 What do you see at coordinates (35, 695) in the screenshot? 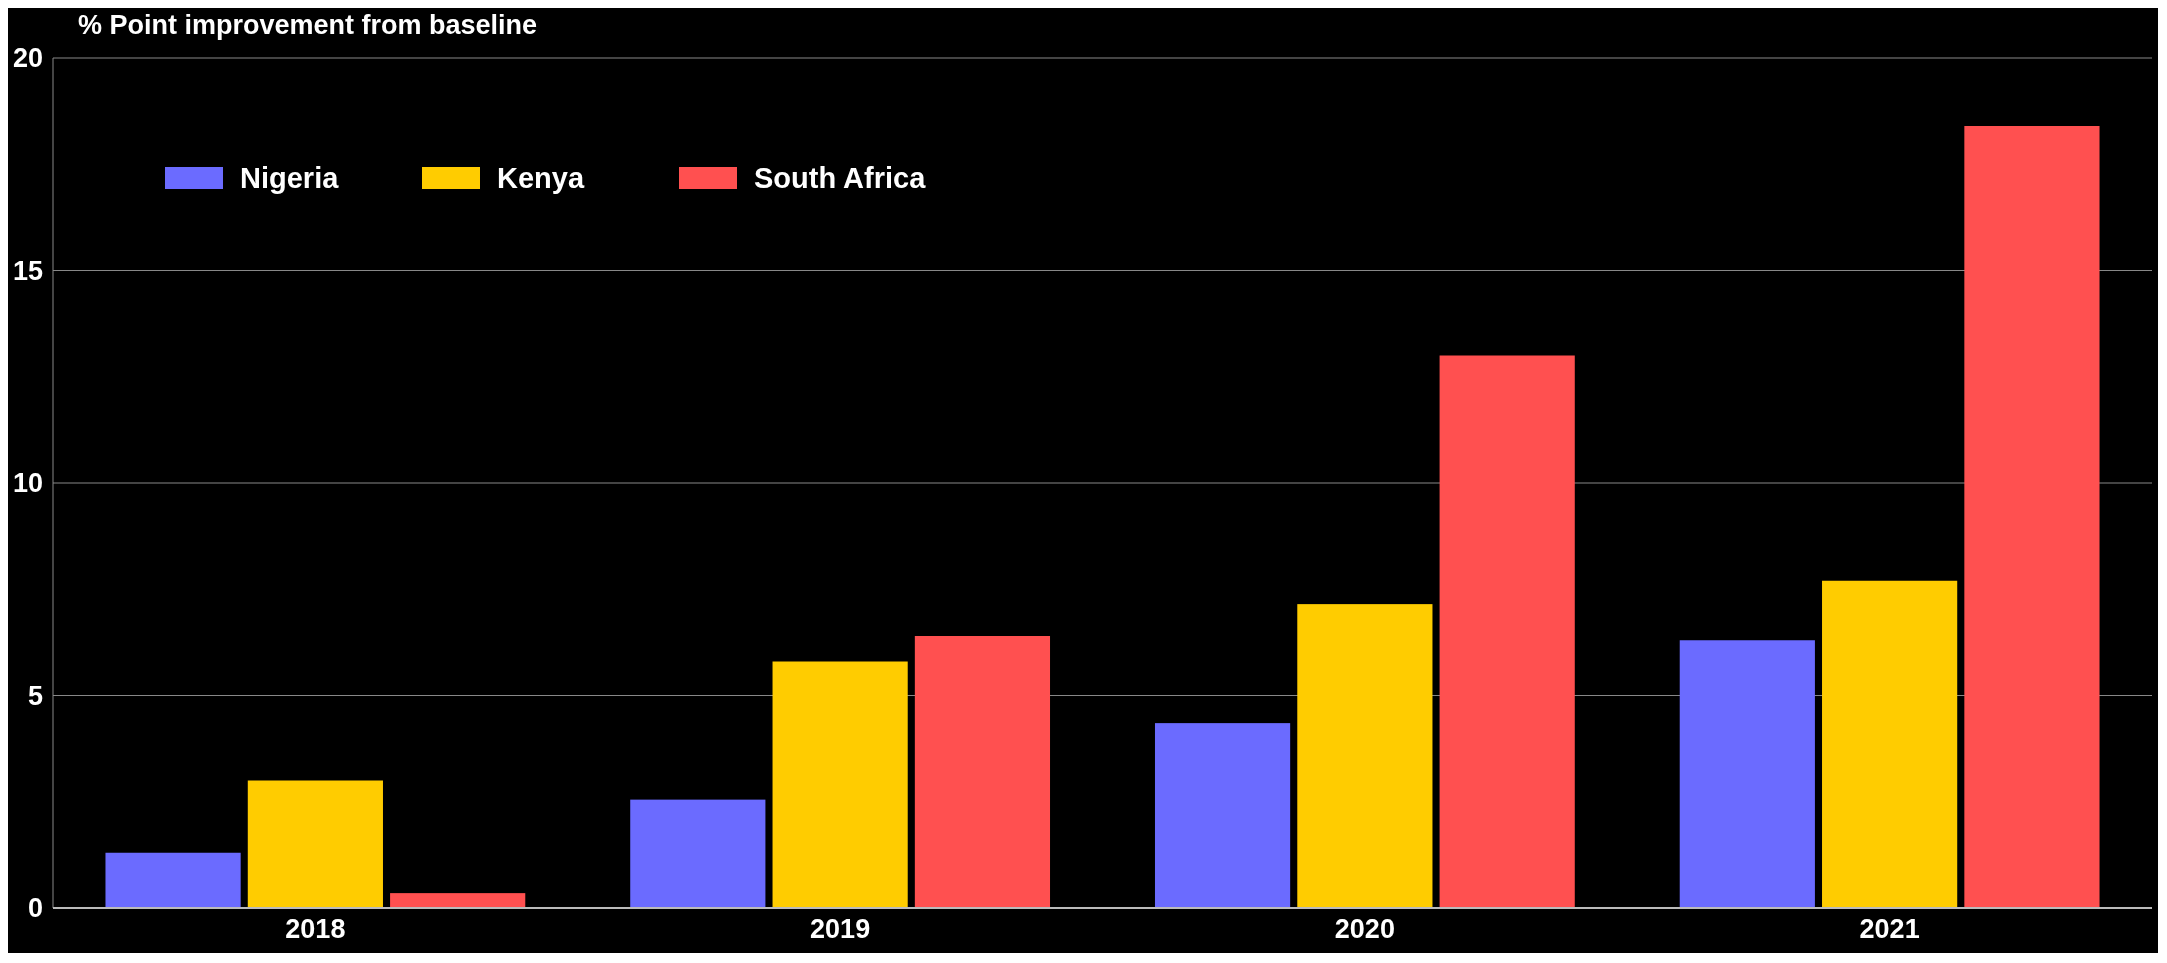
I see `y-tick-label: 5` at bounding box center [35, 695].